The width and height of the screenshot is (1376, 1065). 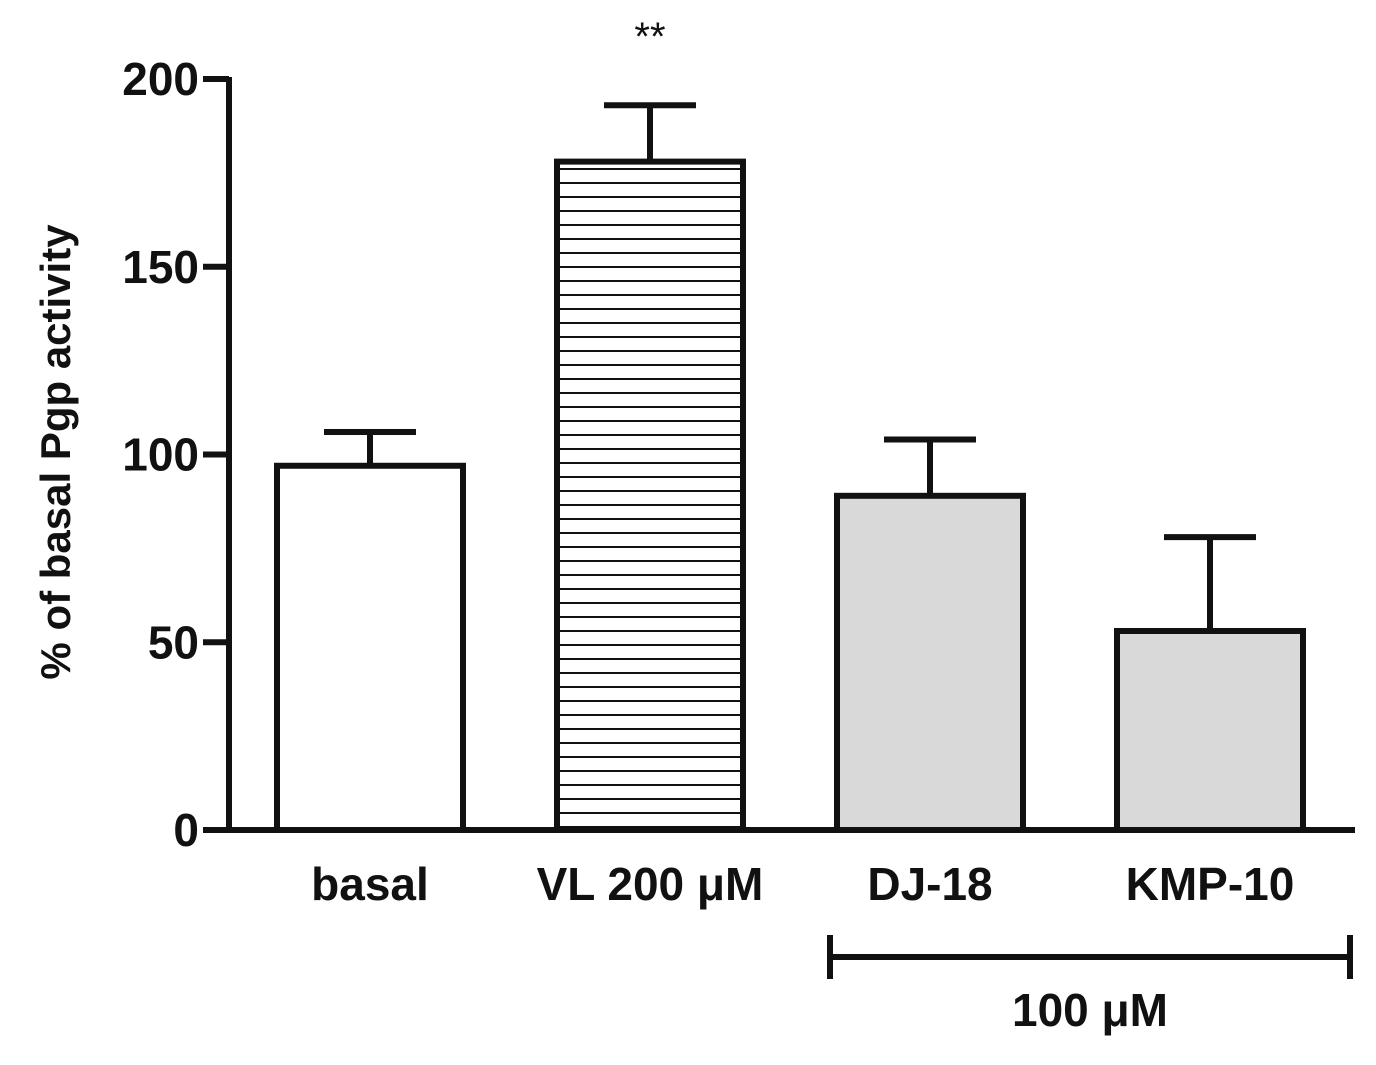 What do you see at coordinates (160, 455) in the screenshot?
I see `y-tick-label-2: 100` at bounding box center [160, 455].